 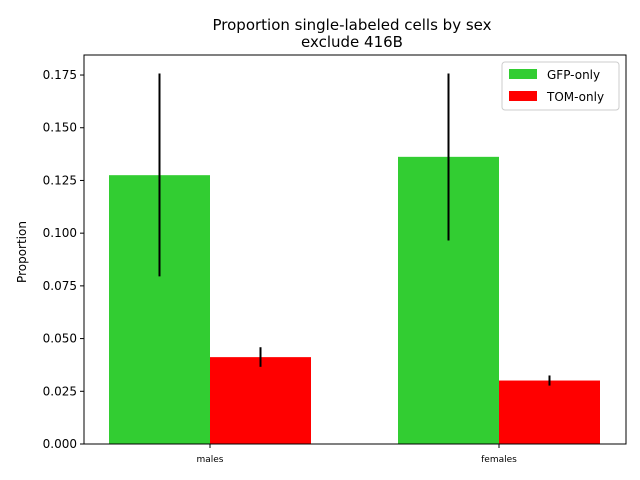 What do you see at coordinates (260, 400) in the screenshot?
I see `bar-tom-only-males` at bounding box center [260, 400].